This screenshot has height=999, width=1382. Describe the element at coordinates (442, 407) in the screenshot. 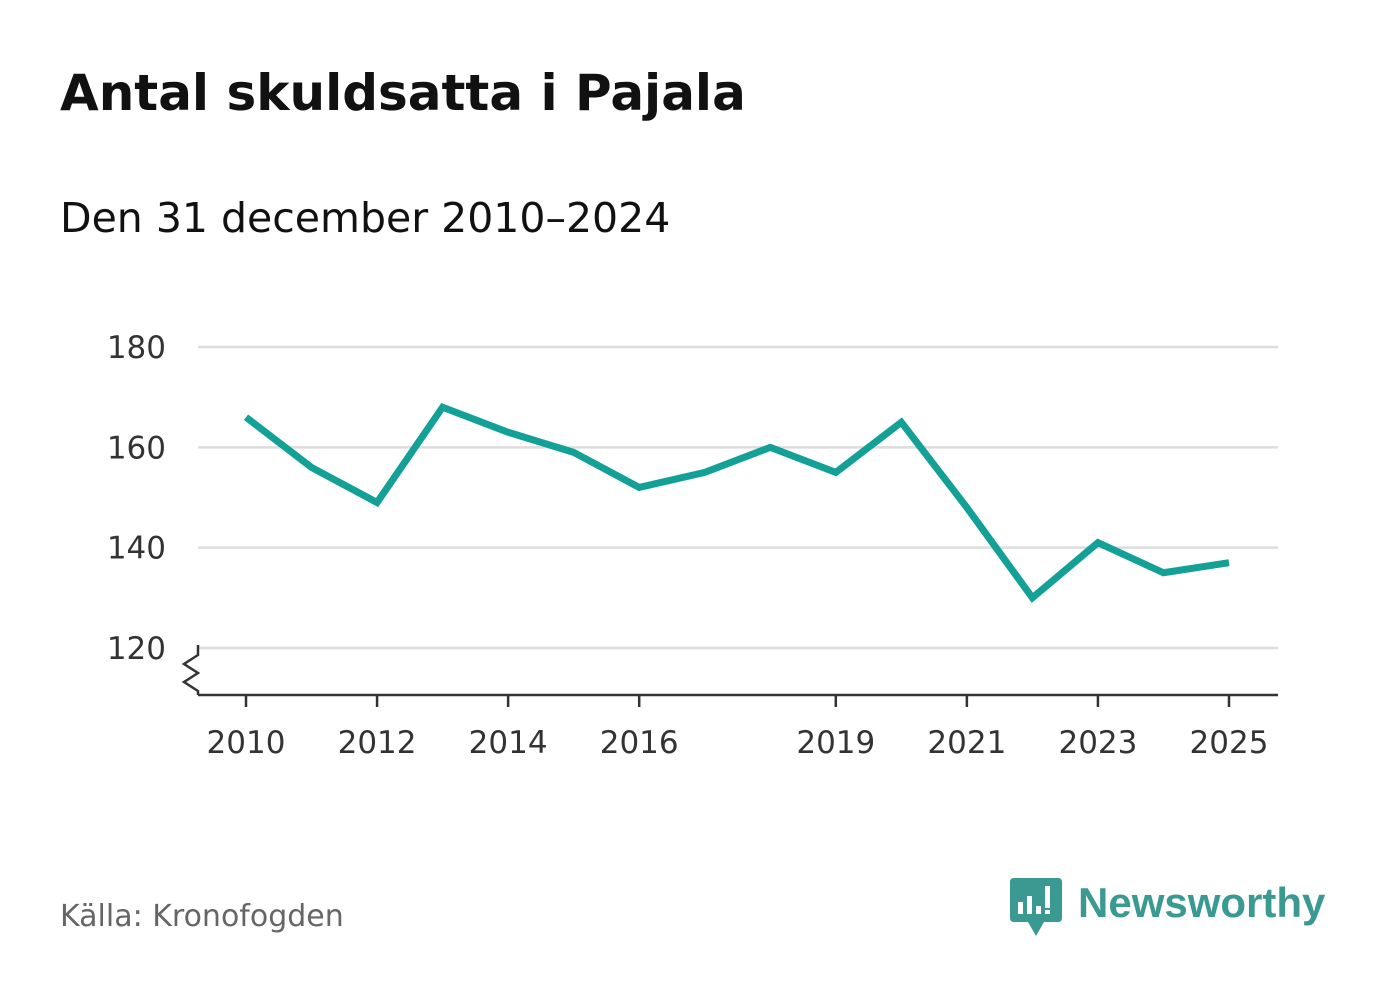

I see `data-point-2013` at that location.